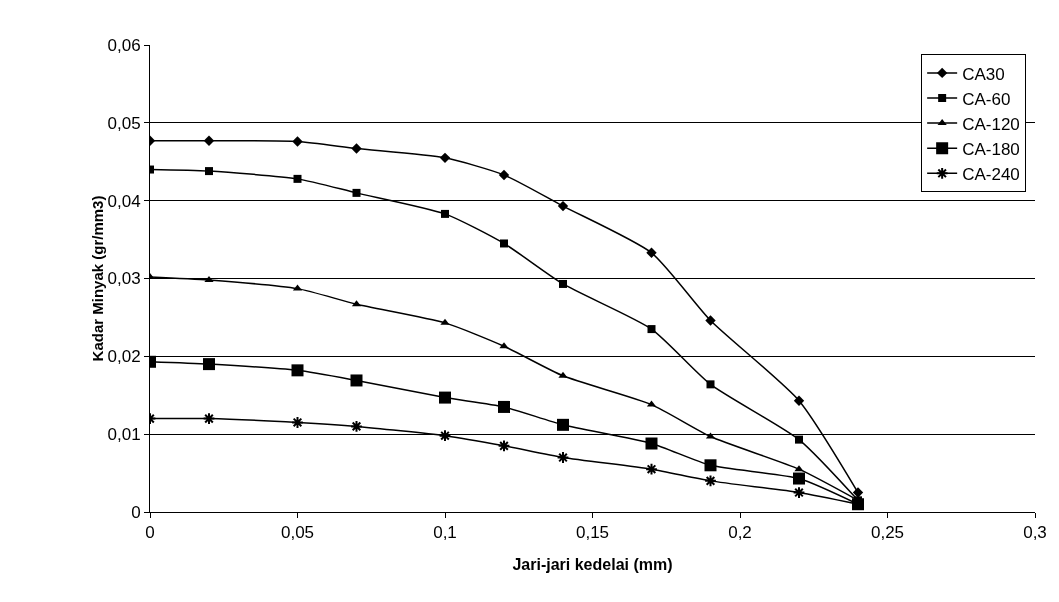  What do you see at coordinates (1035, 533) in the screenshot?
I see `x-tick-label: 0,3` at bounding box center [1035, 533].